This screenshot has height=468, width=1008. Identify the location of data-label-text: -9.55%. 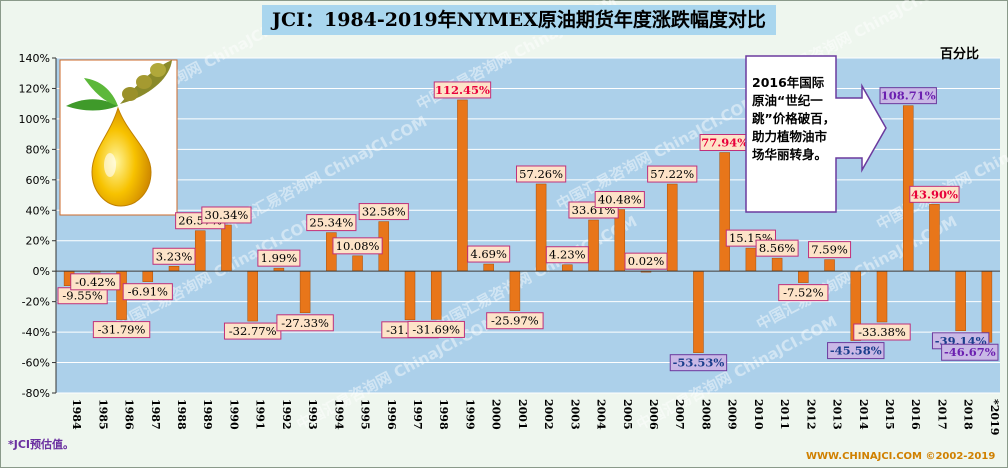
(82, 296).